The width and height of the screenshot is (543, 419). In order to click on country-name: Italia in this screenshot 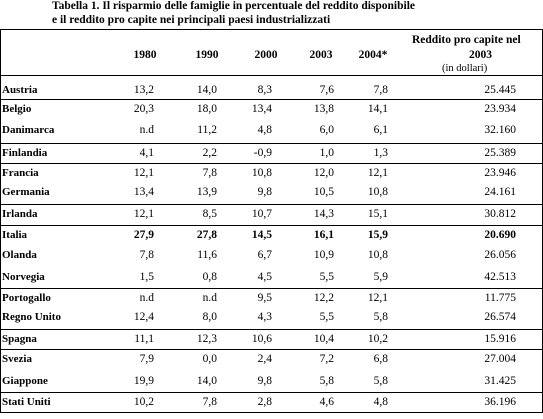, I will do `click(15, 235)`.